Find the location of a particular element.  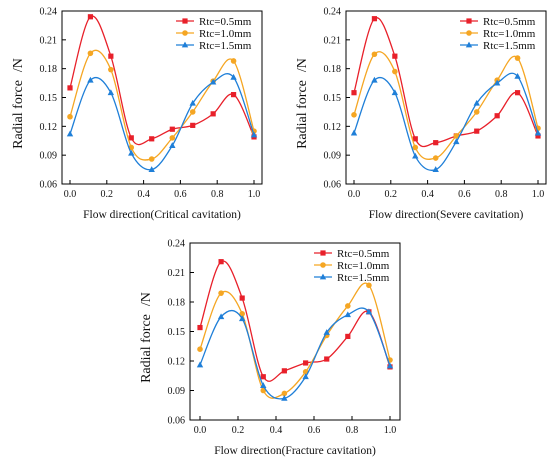

y-tick-label: 0.24 is located at coordinates (177, 244).